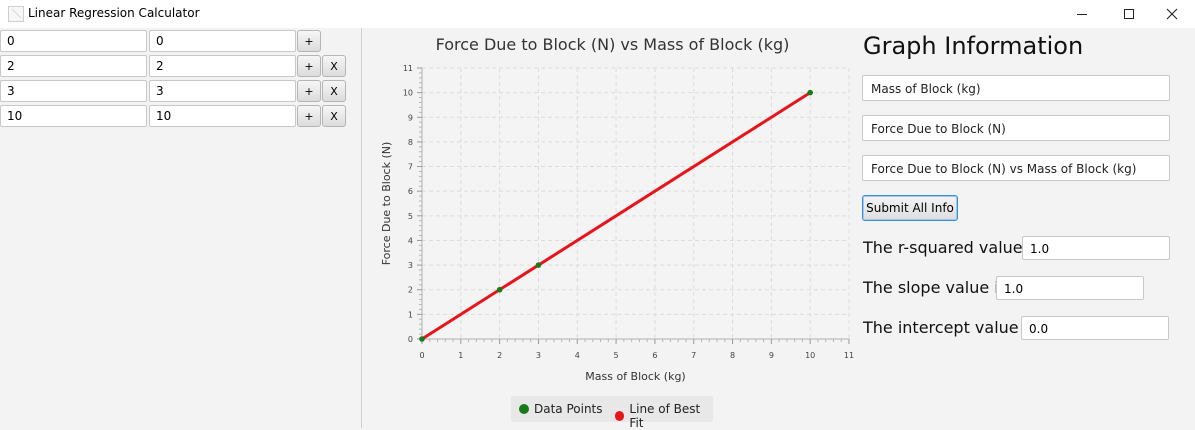 This screenshot has width=1195, height=430. Describe the element at coordinates (1082, 14) in the screenshot. I see `minimize-icon` at that location.